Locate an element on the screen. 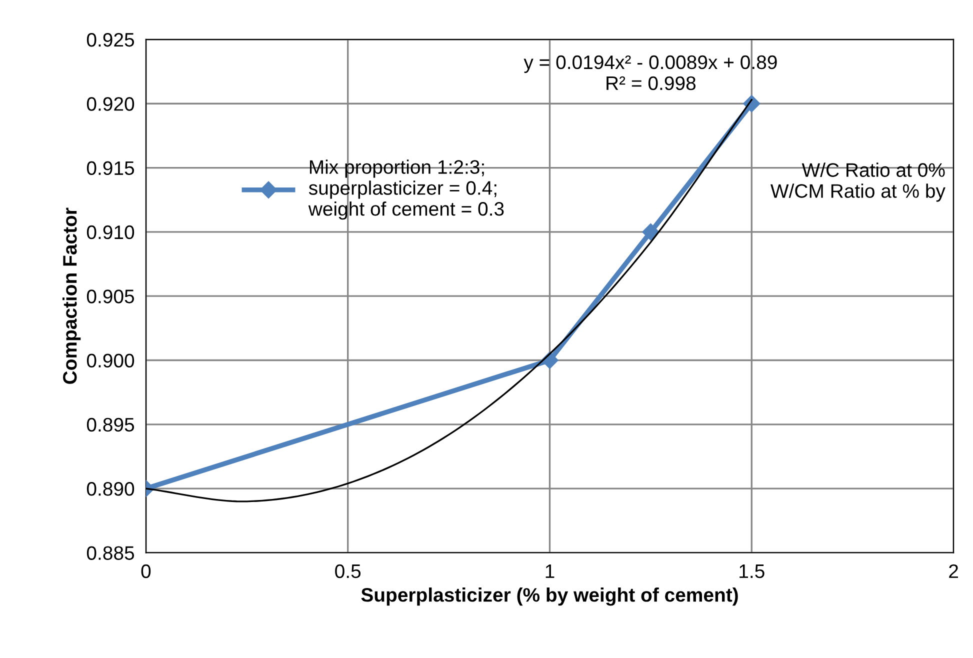 This screenshot has height=658, width=973. y-tick-label: 0.910 is located at coordinates (110, 232).